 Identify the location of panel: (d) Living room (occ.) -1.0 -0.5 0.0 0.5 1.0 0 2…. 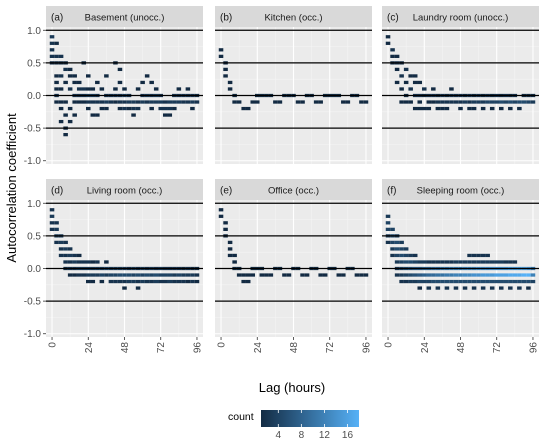
(113, 266).